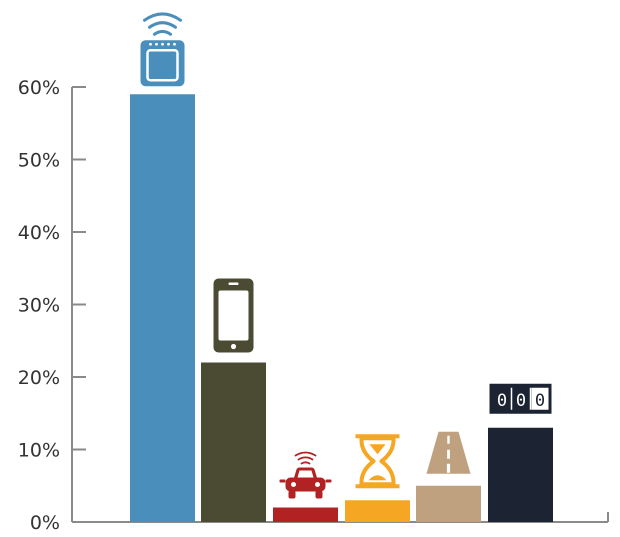 This screenshot has height=537, width=620. I want to click on hourglass-icon, so click(377, 461).